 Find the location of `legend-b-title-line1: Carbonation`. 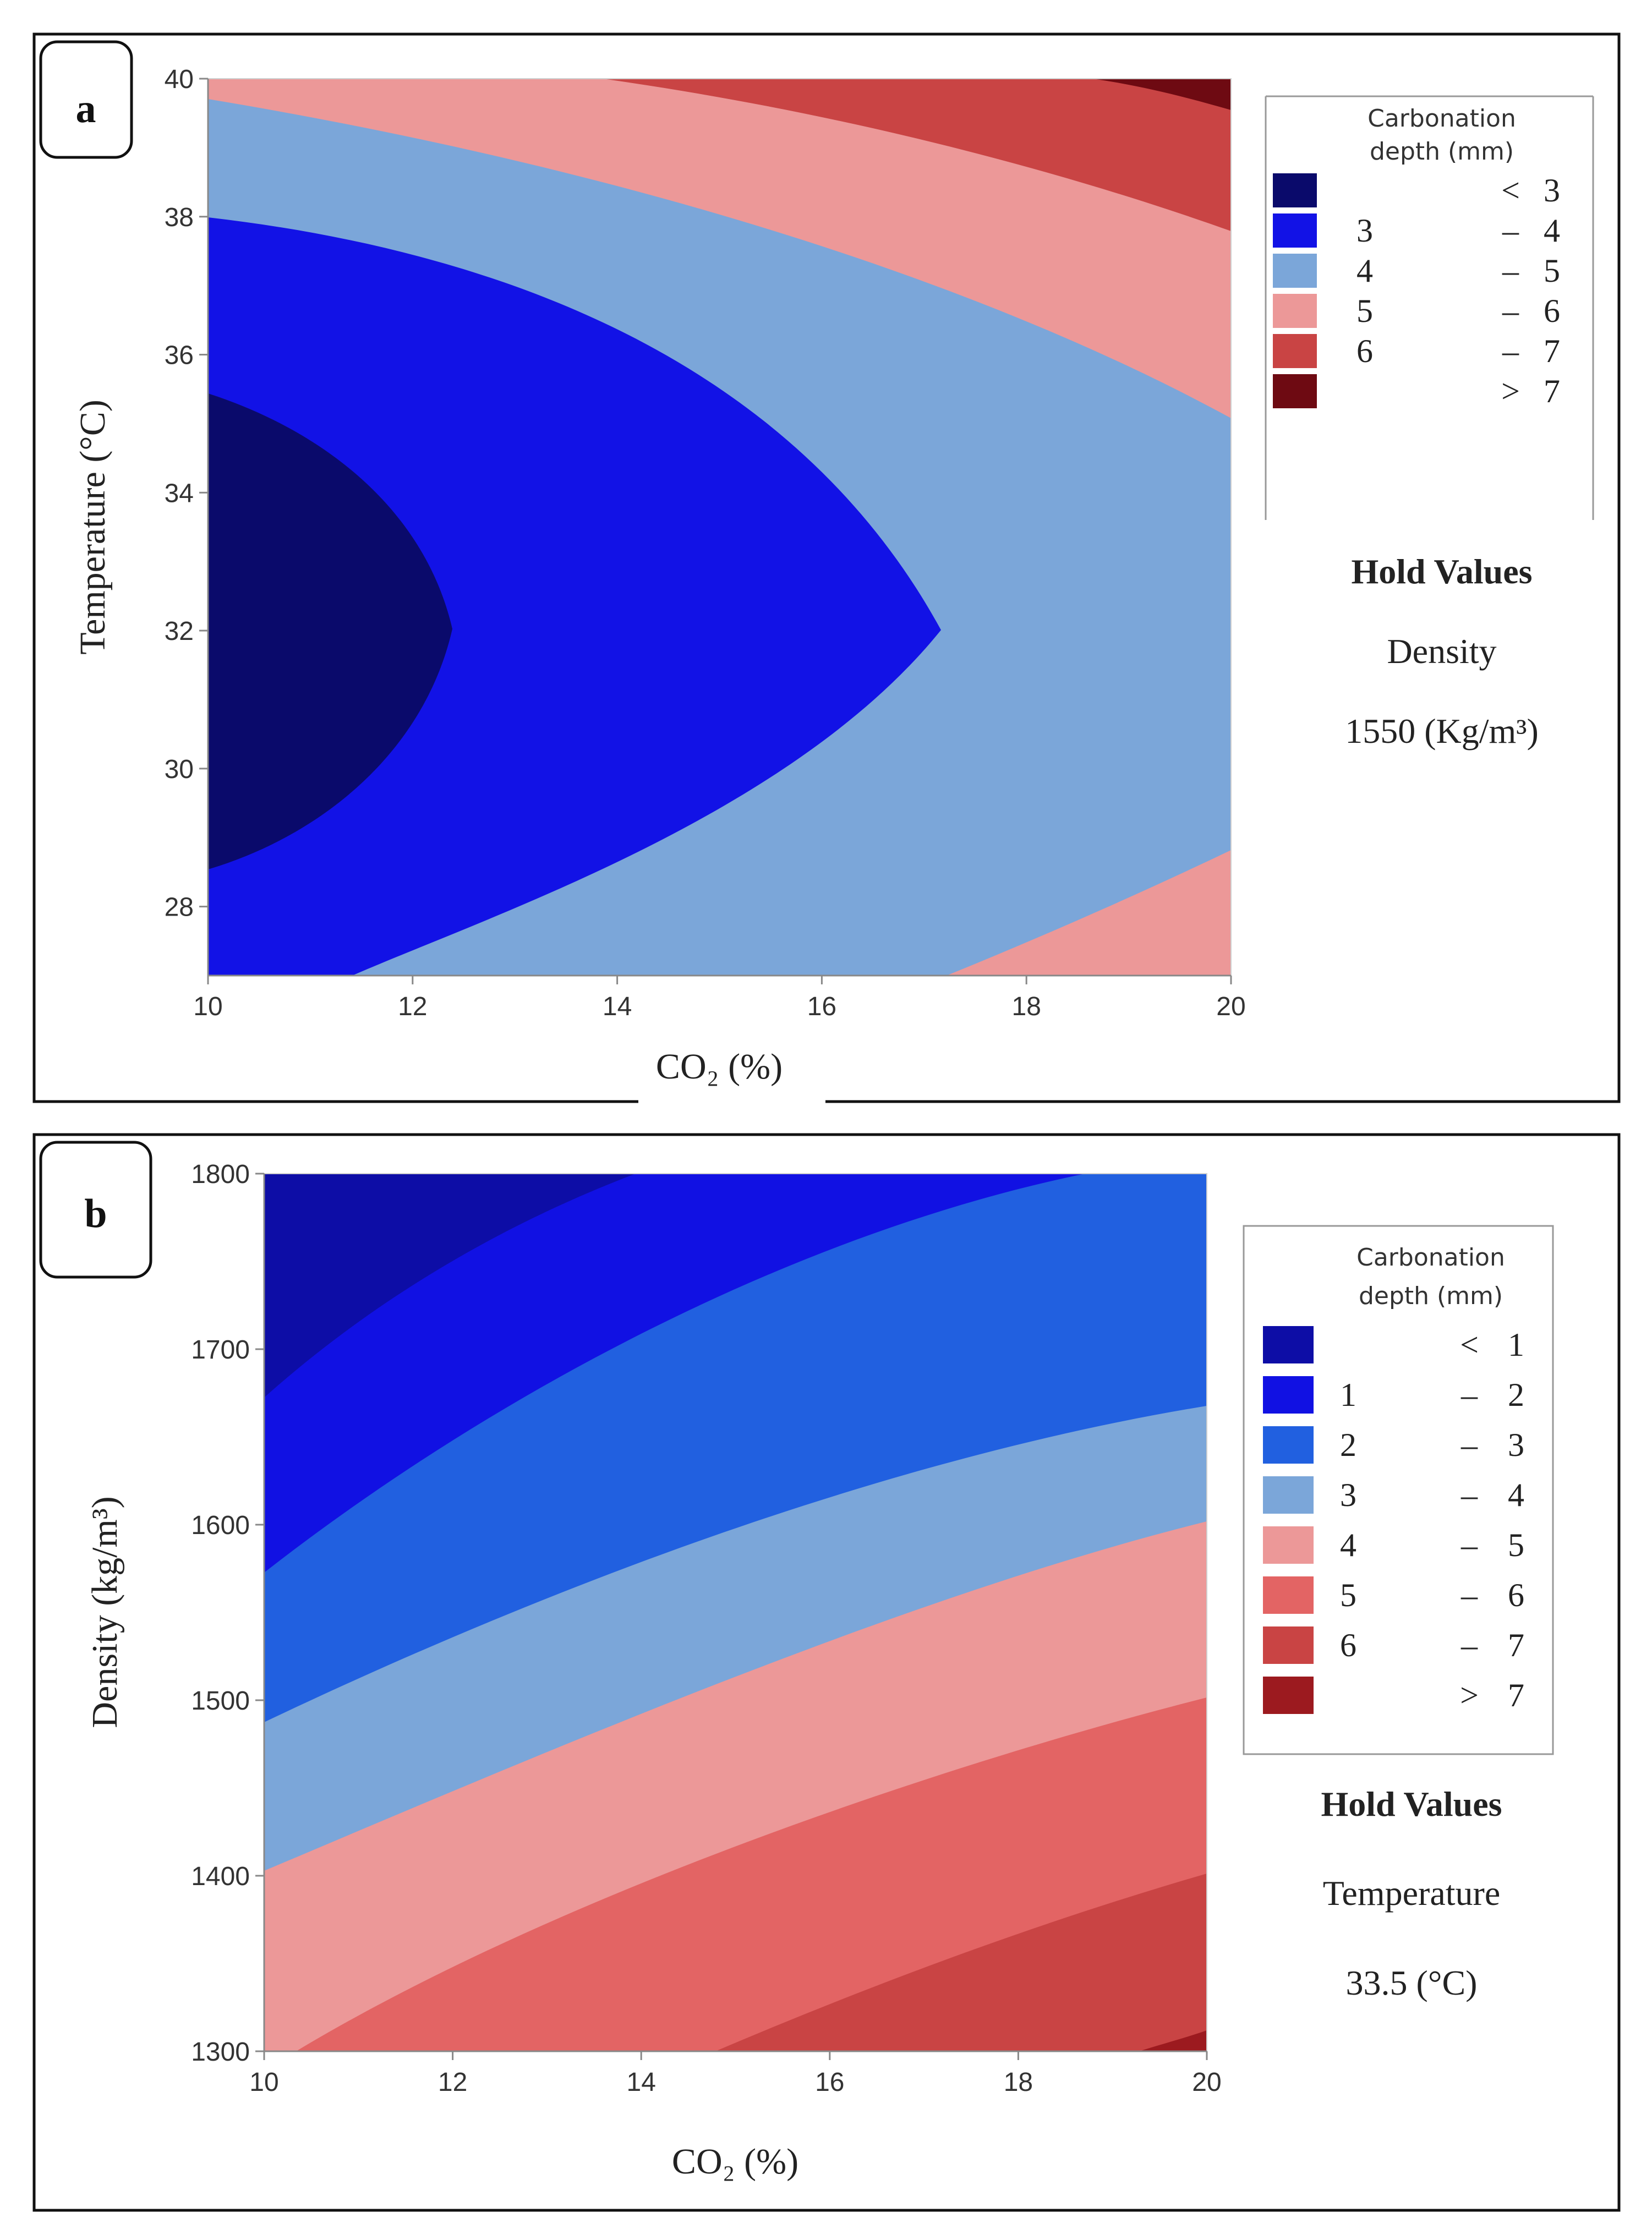

legend-b-title-line1: Carbonation is located at coordinates (1430, 1258).